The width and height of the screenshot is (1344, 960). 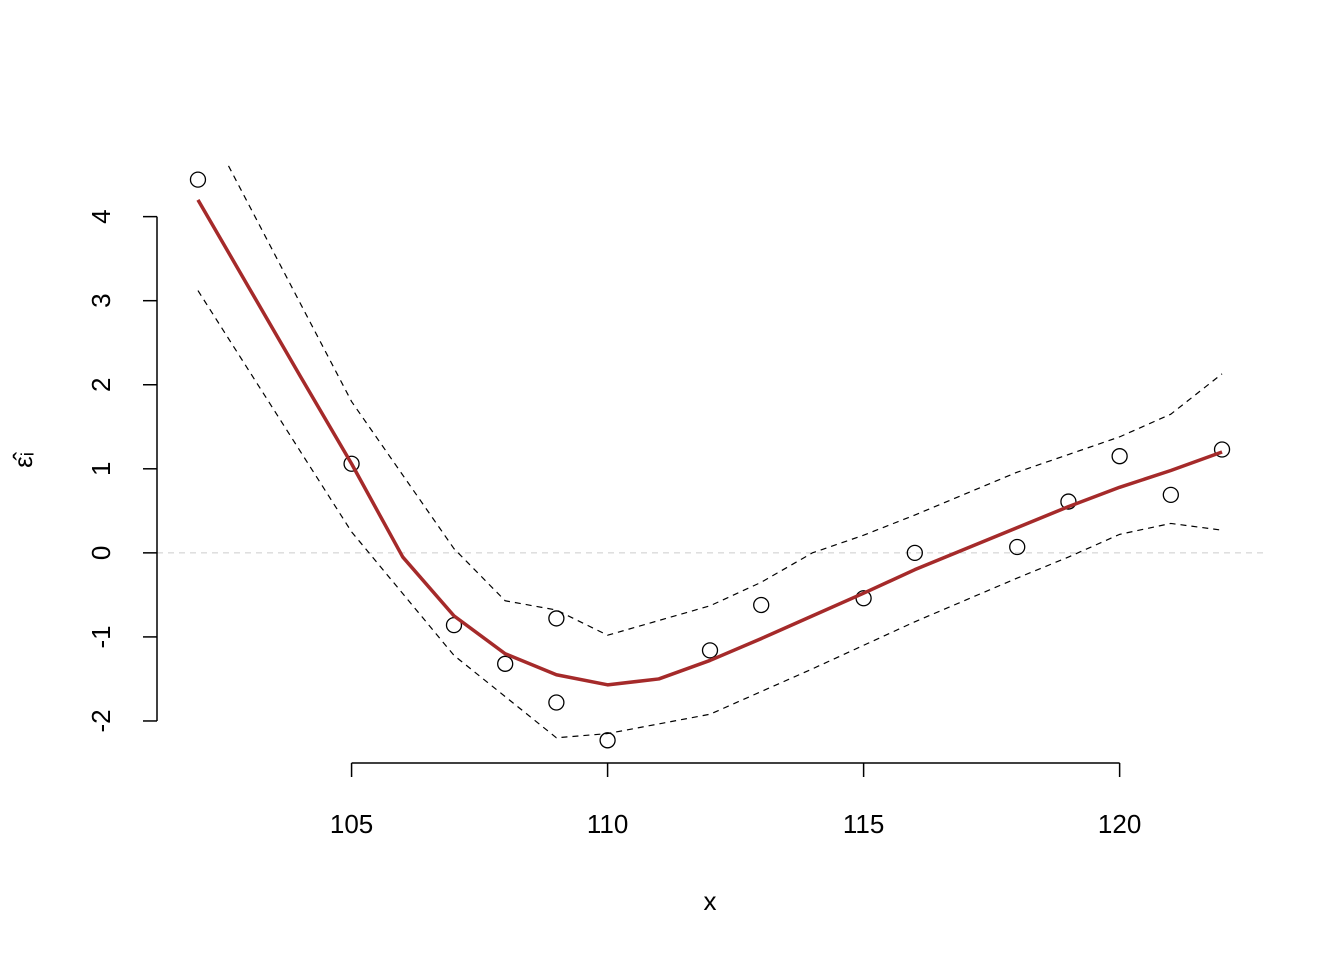 I want to click on y-axis-label: ε̂ᵢ, so click(x=23, y=459).